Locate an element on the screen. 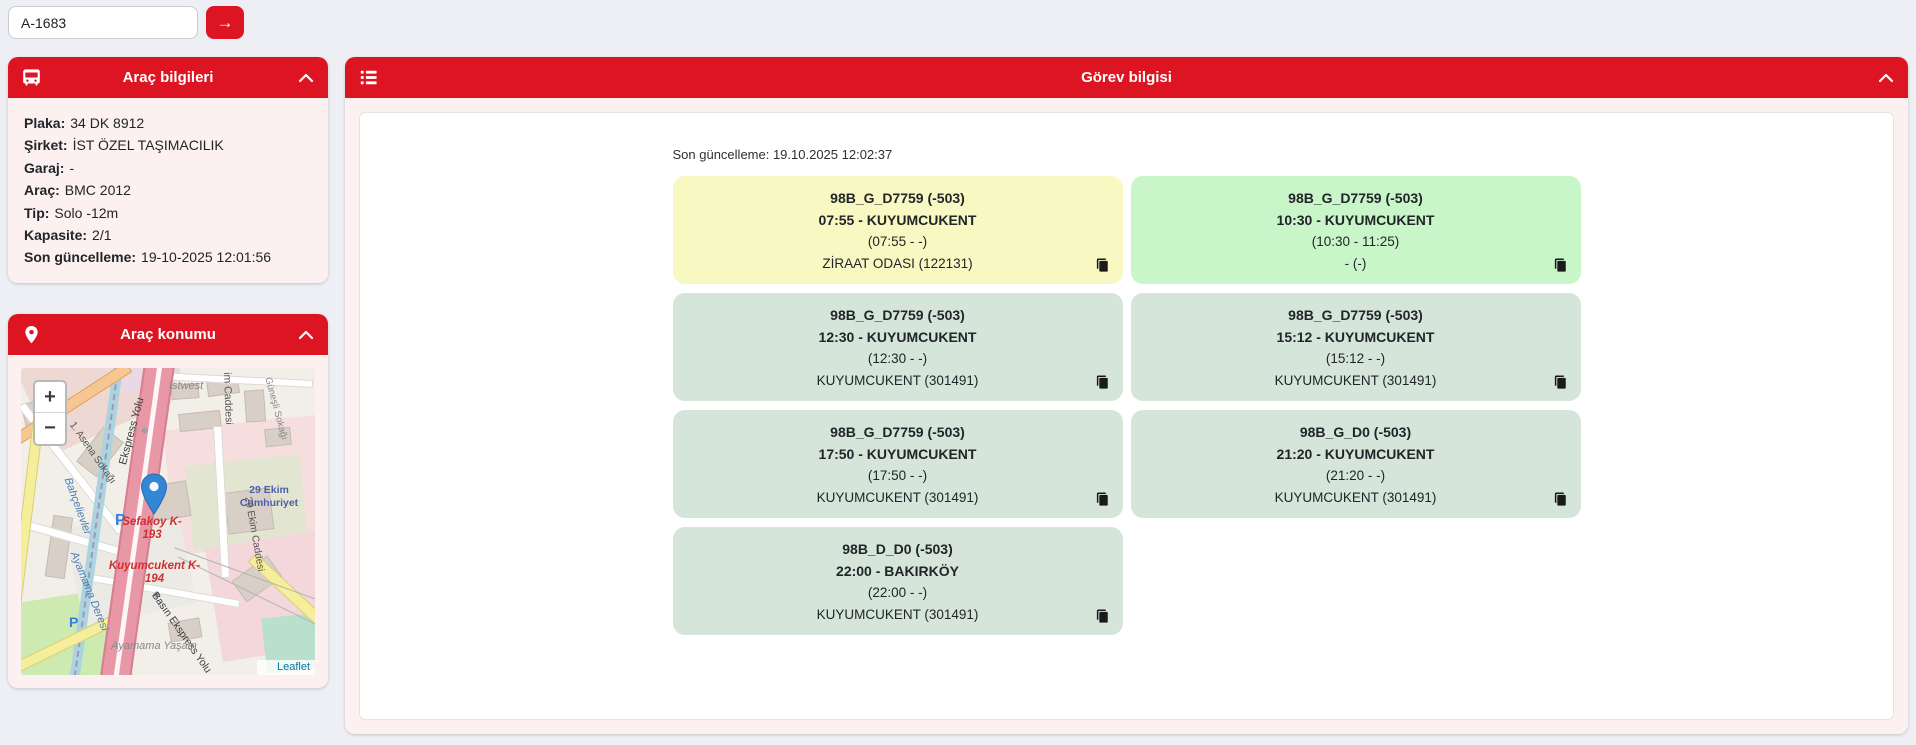  list-icon is located at coordinates (368, 77).